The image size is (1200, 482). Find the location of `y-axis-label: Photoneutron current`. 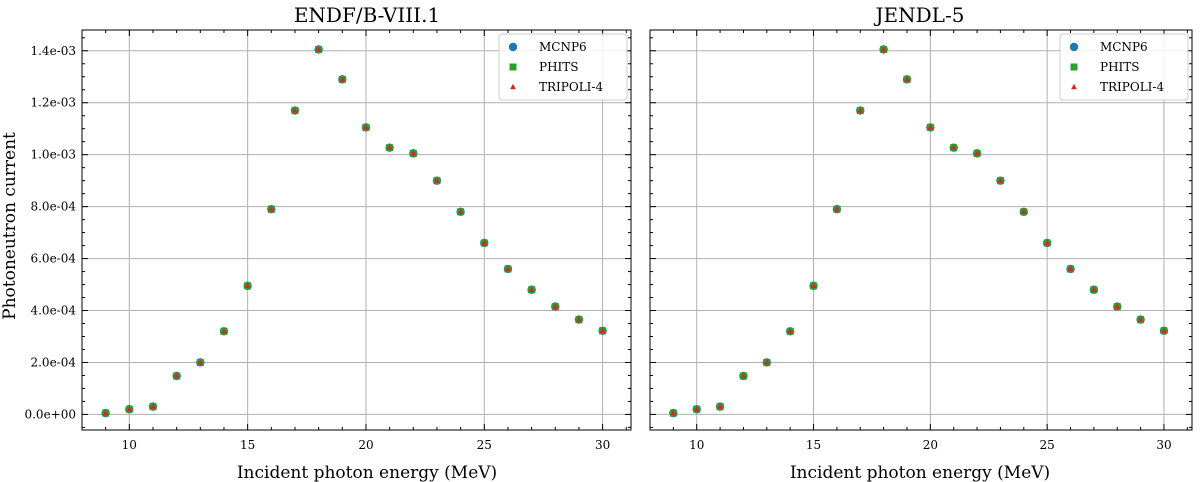

y-axis-label: Photoneutron current is located at coordinates (10, 226).